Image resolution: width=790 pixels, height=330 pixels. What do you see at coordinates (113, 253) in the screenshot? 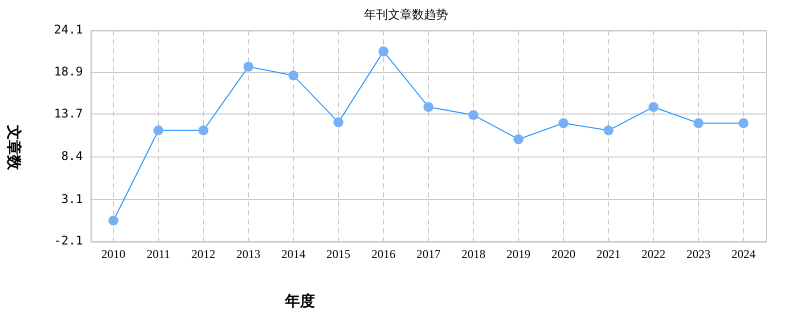
I see `x-tick-label: 2010` at bounding box center [113, 253].